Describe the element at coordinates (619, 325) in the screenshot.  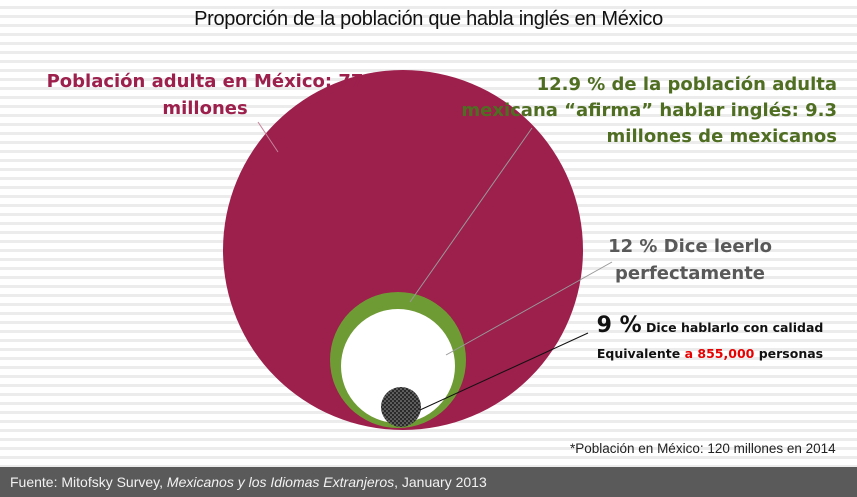
I see `quality-percent: 9 %` at that location.